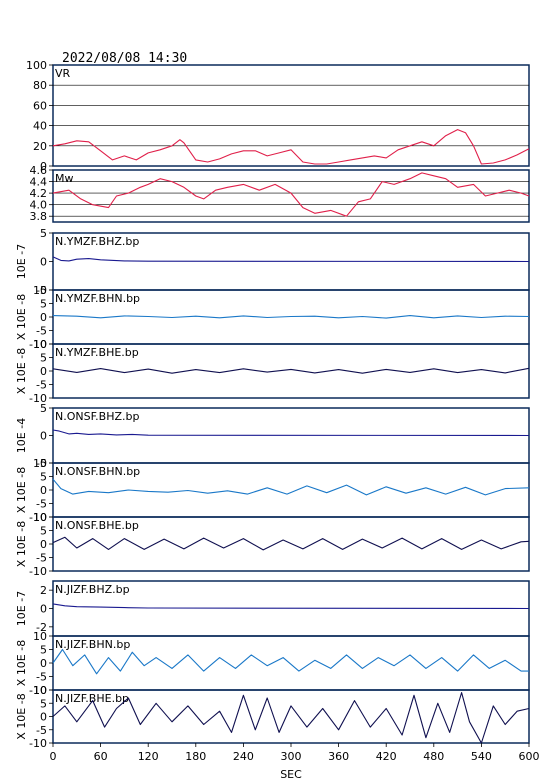 The image size is (554, 781). I want to click on panel-label: N.YMZF.BHN.bp, so click(97, 298).